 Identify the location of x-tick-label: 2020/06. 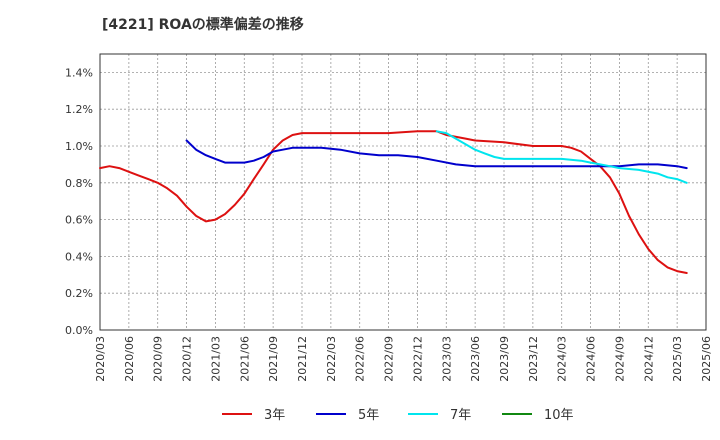
(129, 359).